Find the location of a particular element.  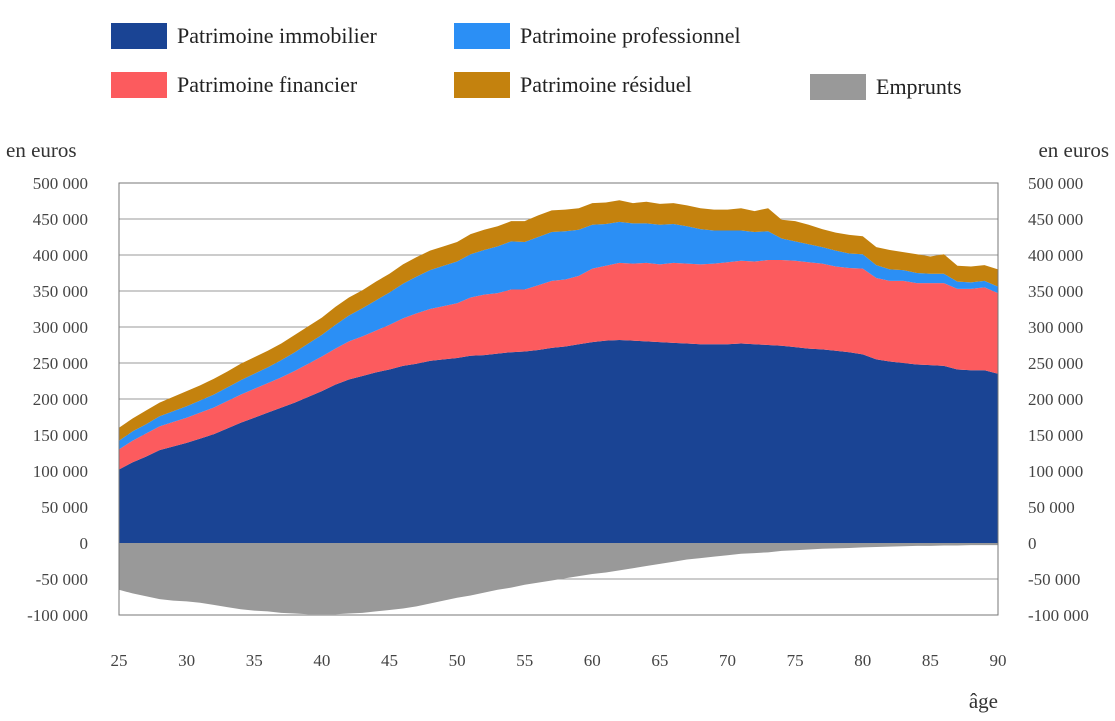

y-tick-label-left: -100 000 is located at coordinates (57, 615).